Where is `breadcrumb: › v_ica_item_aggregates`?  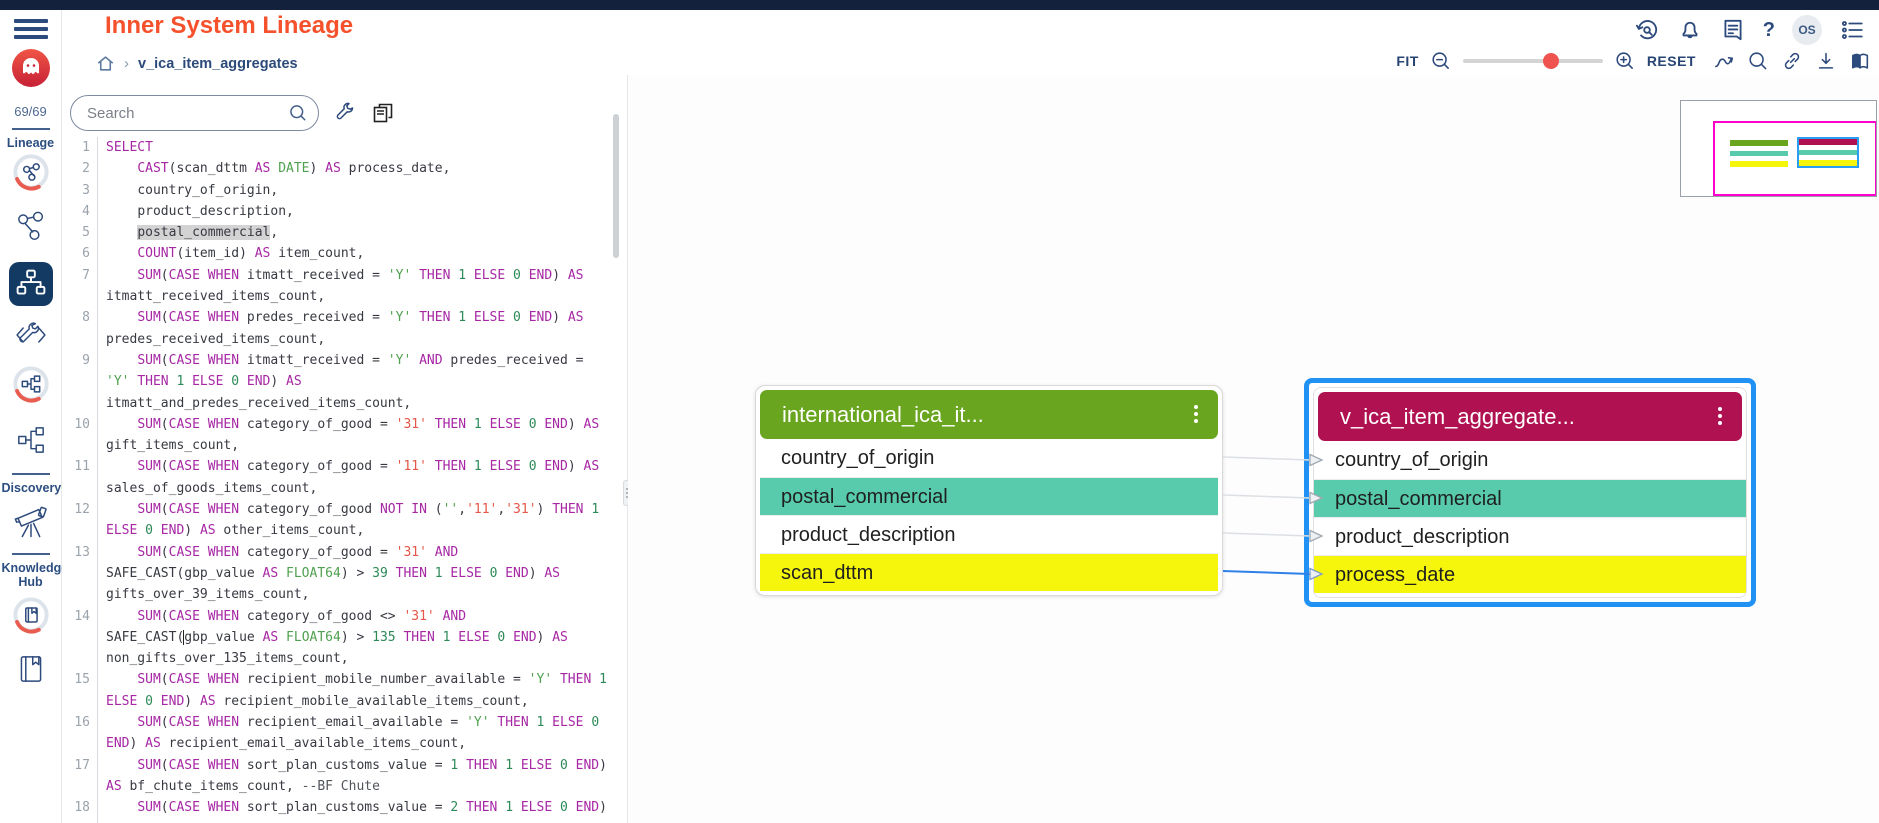 breadcrumb: › v_ica_item_aggregates is located at coordinates (197, 63).